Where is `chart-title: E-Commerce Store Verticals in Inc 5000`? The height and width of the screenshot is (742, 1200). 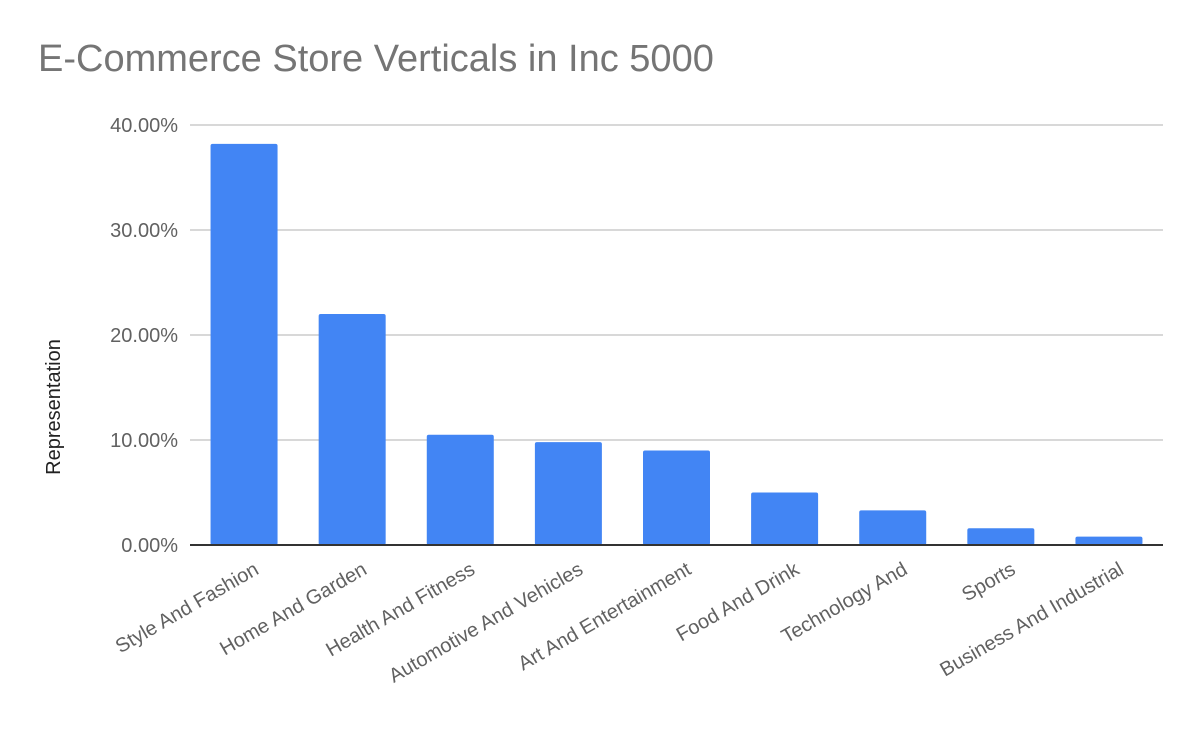
chart-title: E-Commerce Store Verticals in Inc 5000 is located at coordinates (376, 59).